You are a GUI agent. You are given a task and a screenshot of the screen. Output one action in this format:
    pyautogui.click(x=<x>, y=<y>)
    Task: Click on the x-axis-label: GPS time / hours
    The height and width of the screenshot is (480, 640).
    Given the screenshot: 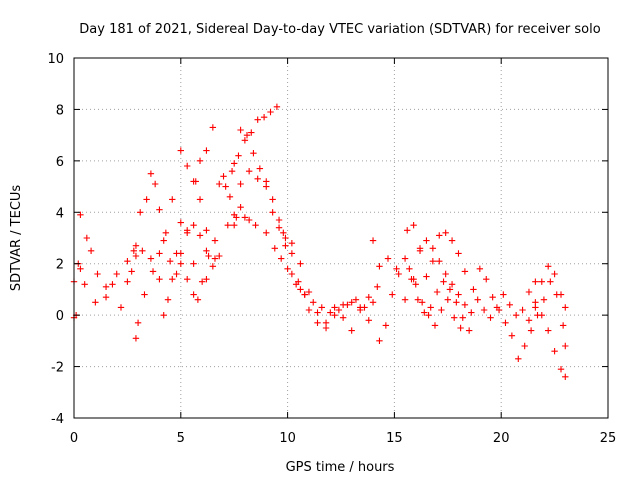 What is the action you would take?
    pyautogui.click(x=340, y=467)
    